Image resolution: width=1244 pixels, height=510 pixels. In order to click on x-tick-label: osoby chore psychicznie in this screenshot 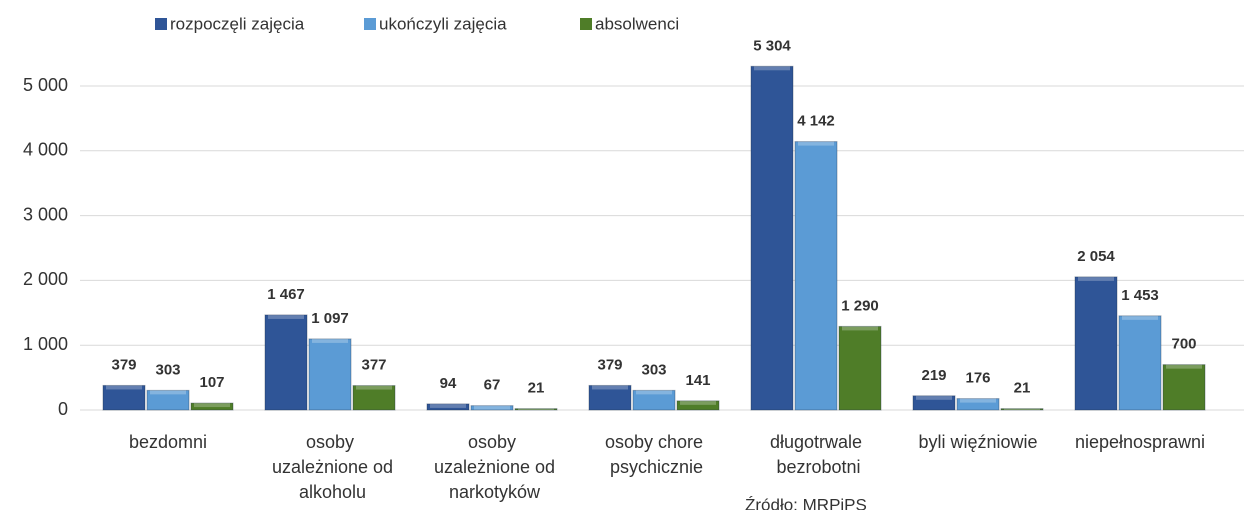, I will do `click(654, 454)`.